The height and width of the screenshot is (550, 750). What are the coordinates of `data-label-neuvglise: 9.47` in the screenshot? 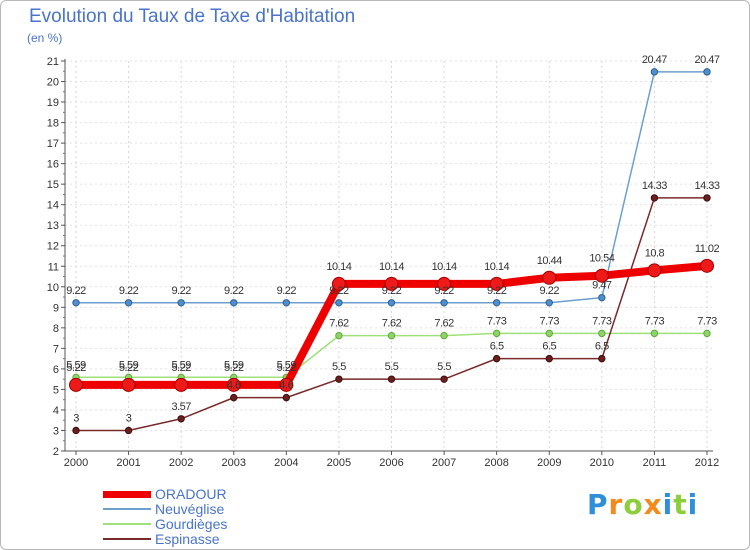 It's located at (602, 286).